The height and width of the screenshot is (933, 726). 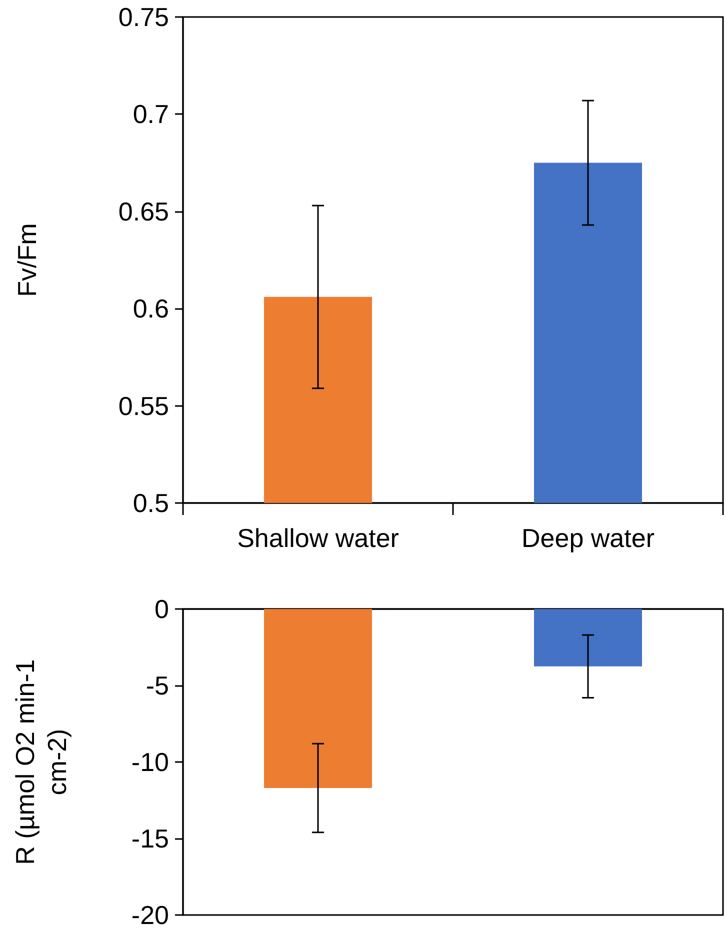 I want to click on y-tick-label: -10, so click(x=150, y=762).